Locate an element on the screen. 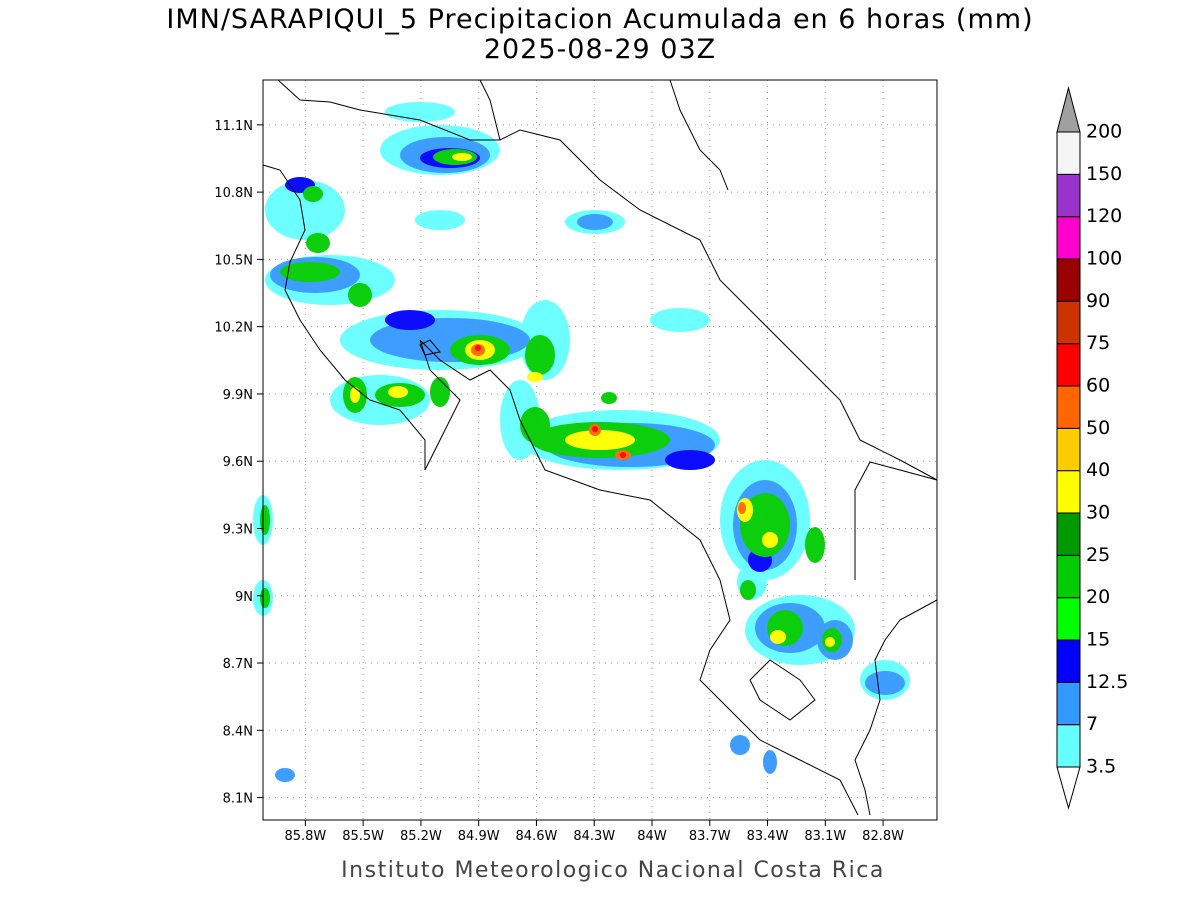 The width and height of the screenshot is (1200, 904). colorbar-label: 7 is located at coordinates (1092, 724).